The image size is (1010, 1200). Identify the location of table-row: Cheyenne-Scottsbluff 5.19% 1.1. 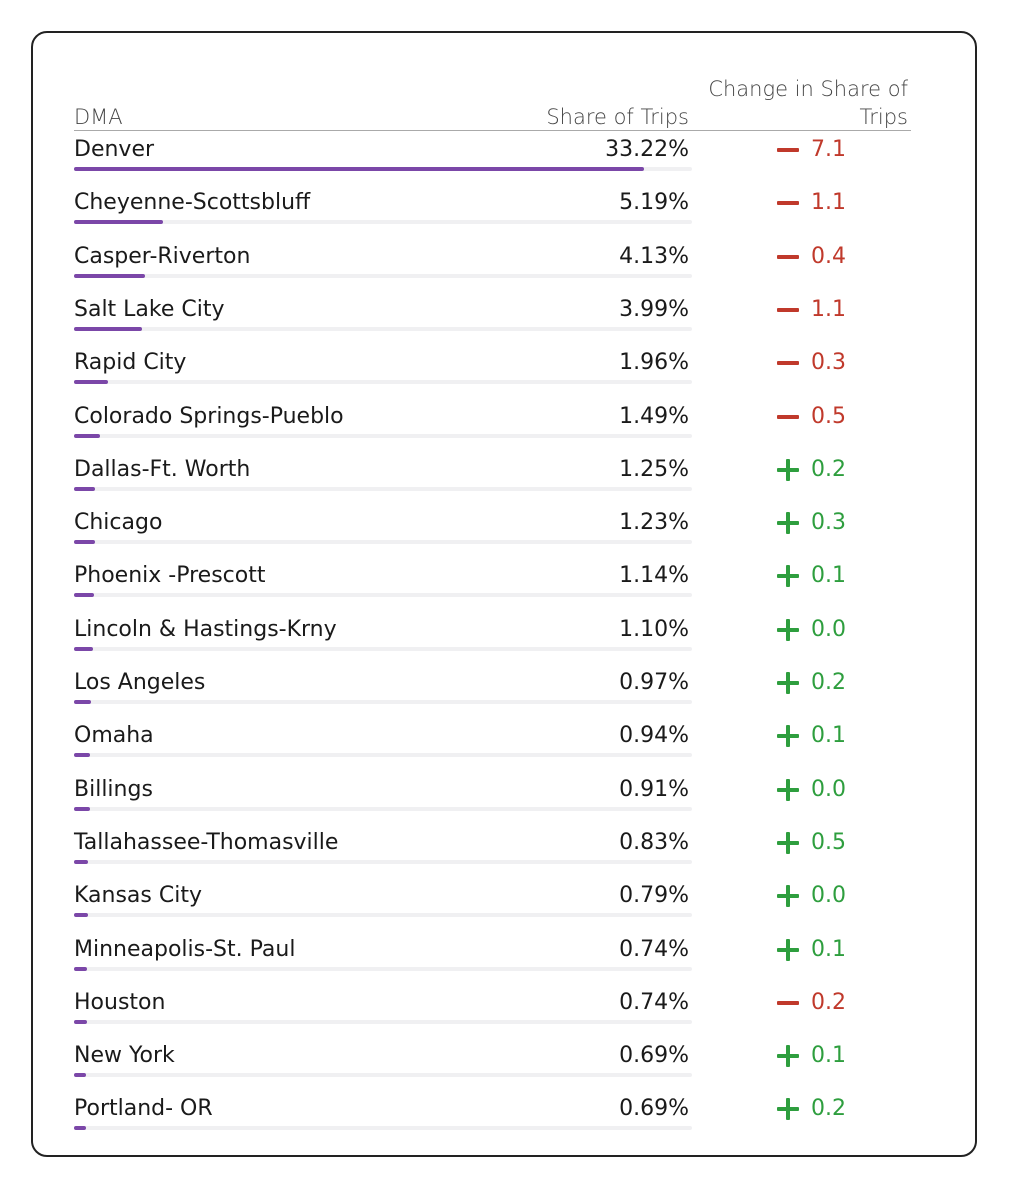
(504, 210).